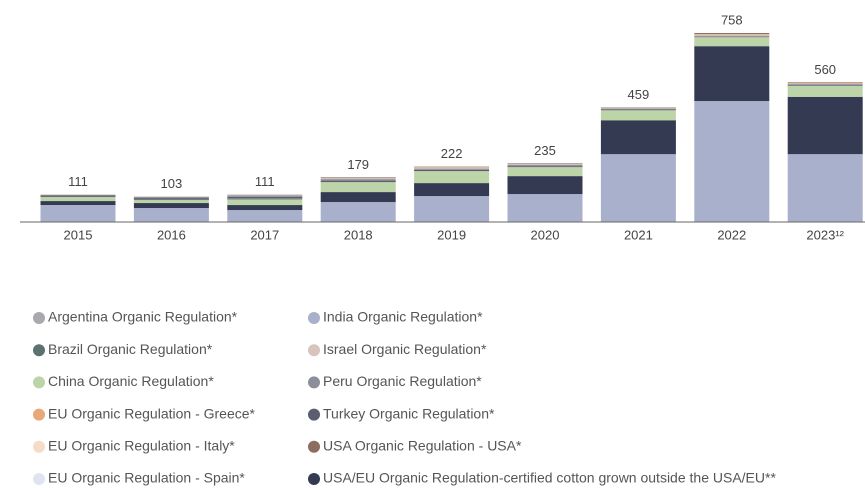 The image size is (865, 488). What do you see at coordinates (264, 234) in the screenshot?
I see `x-tick-label: 2017` at bounding box center [264, 234].